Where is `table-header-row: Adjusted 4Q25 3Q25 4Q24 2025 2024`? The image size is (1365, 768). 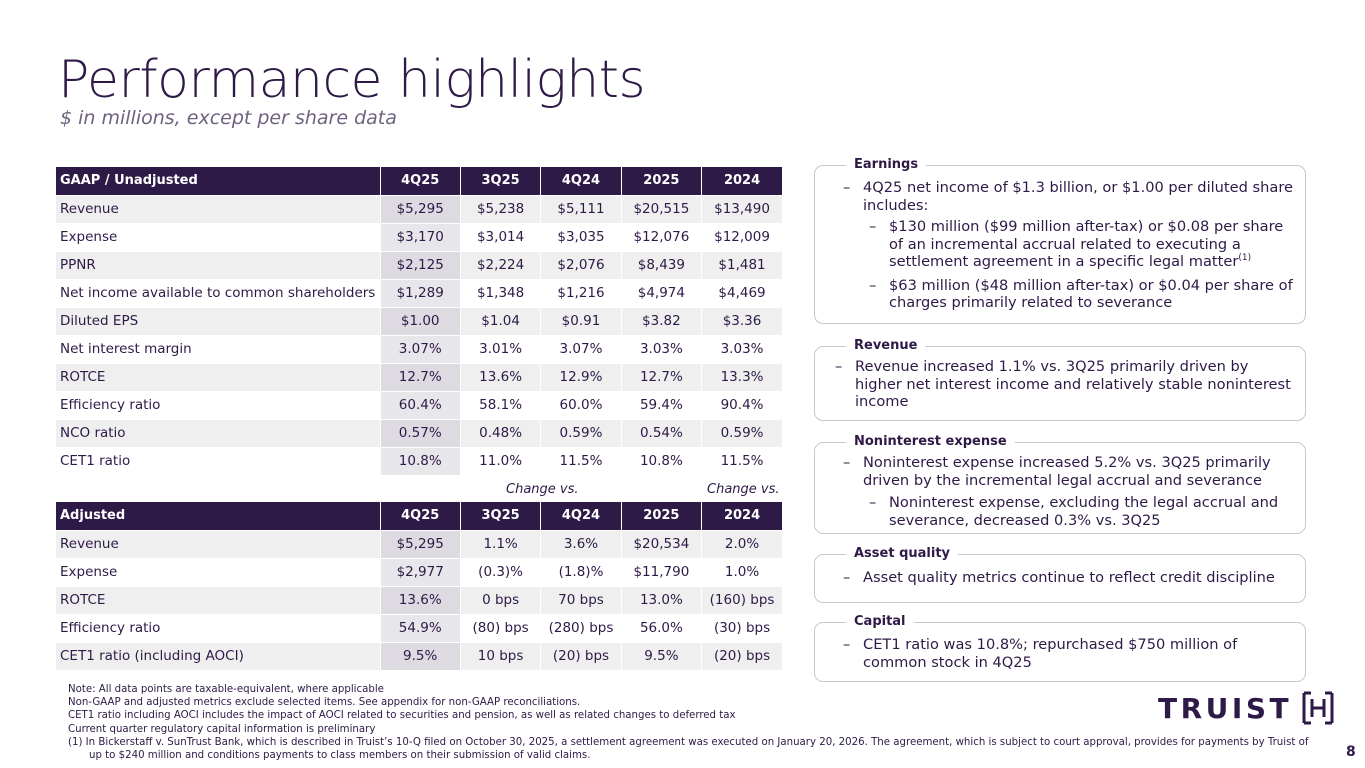
table-header-row: Adjusted 4Q25 3Q25 4Q24 2025 2024 is located at coordinates (419, 516).